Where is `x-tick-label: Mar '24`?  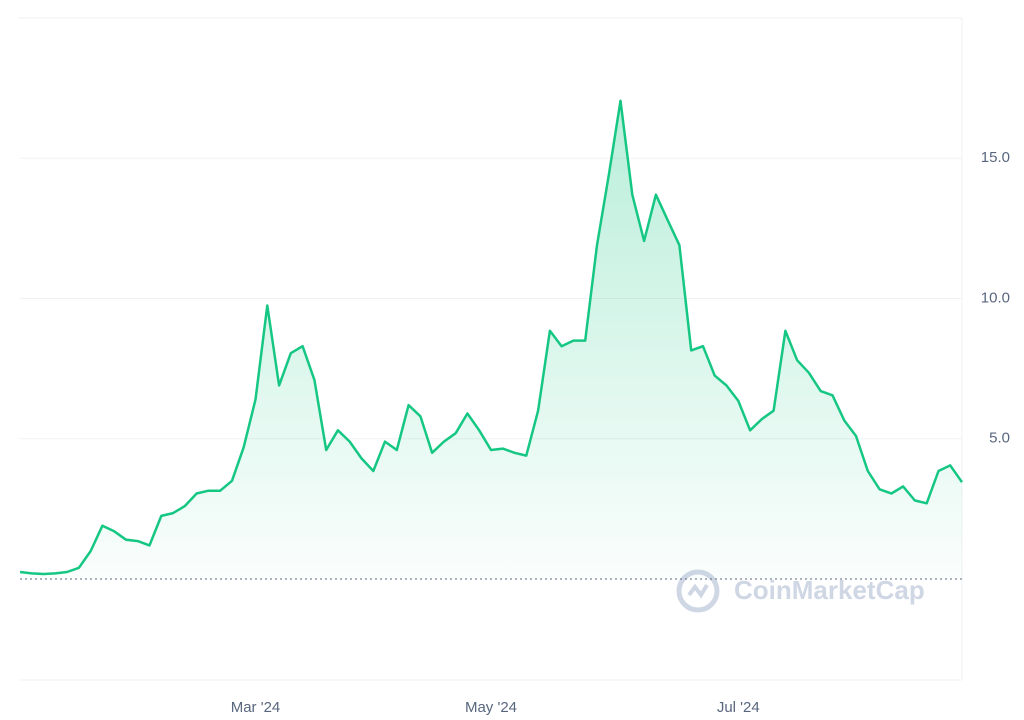 x-tick-label: Mar '24 is located at coordinates (256, 707).